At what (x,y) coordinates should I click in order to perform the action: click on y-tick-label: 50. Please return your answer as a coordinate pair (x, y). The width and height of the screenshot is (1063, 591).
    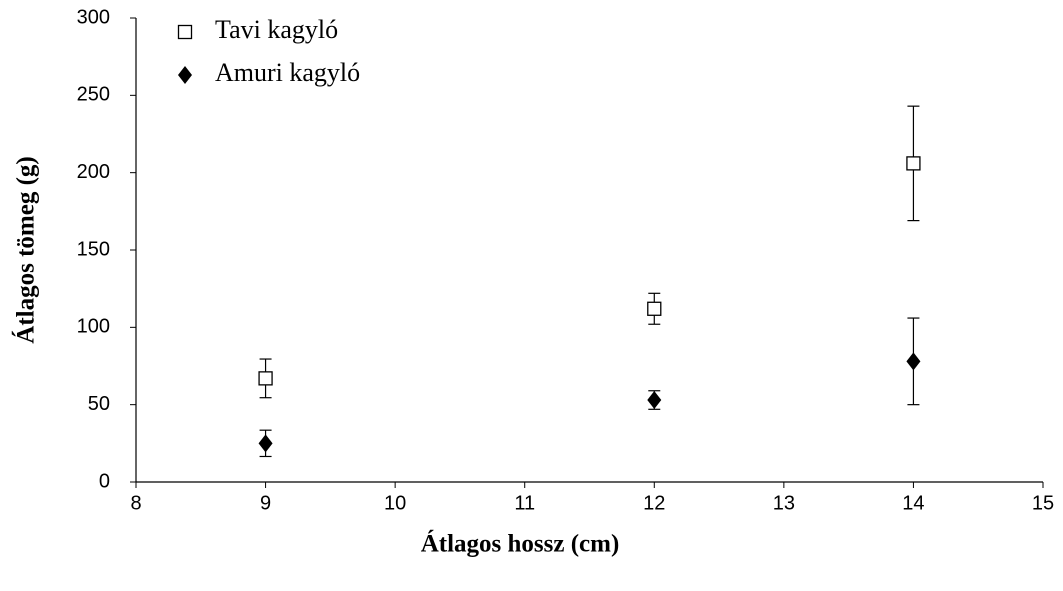
    Looking at the image, I should click on (99, 404).